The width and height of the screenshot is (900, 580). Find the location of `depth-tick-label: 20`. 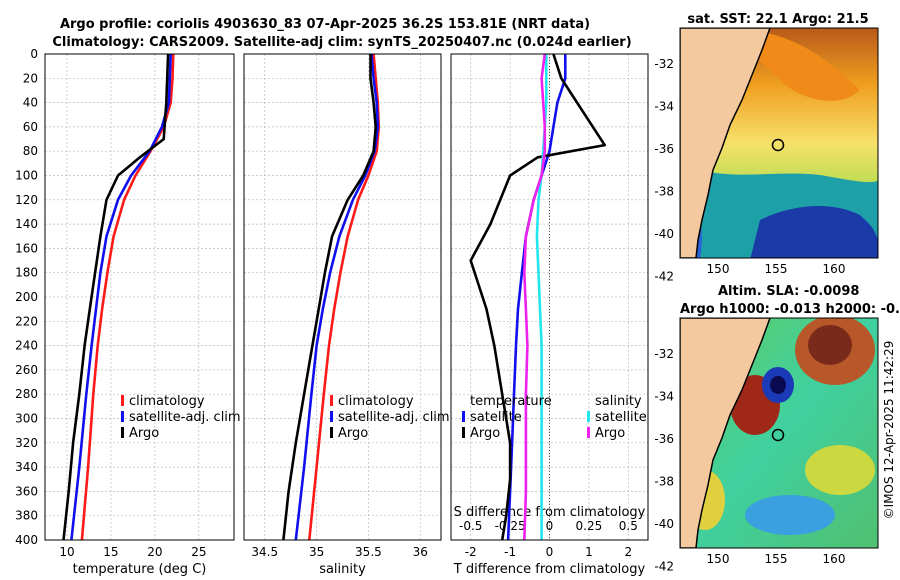

depth-tick-label: 20 is located at coordinates (30, 78).